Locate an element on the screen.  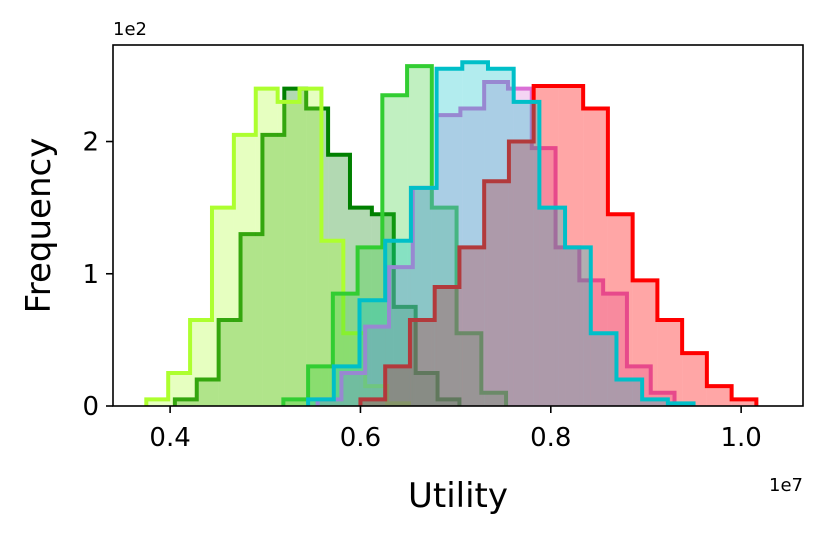
x-tick-label: 0.6 is located at coordinates (360, 438).